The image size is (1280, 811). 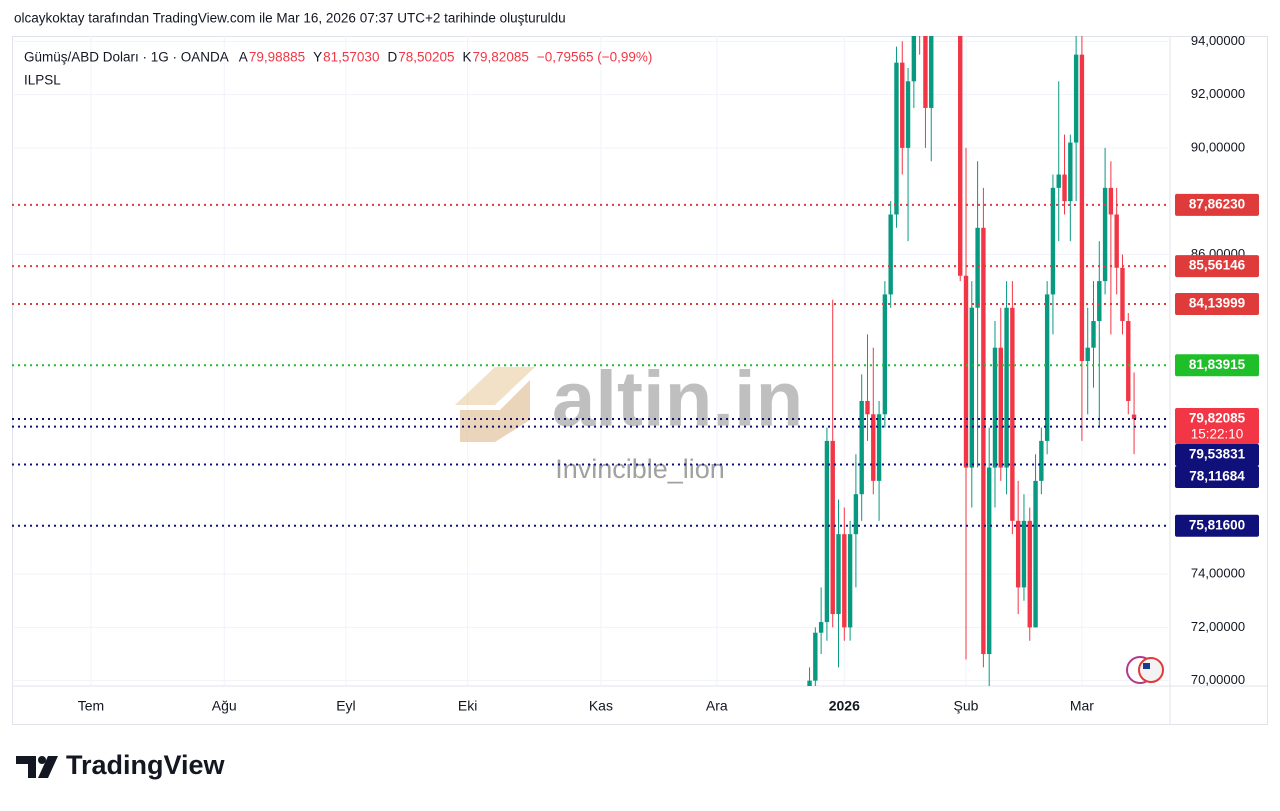 What do you see at coordinates (1082, 706) in the screenshot?
I see `x-tick-label: Mar` at bounding box center [1082, 706].